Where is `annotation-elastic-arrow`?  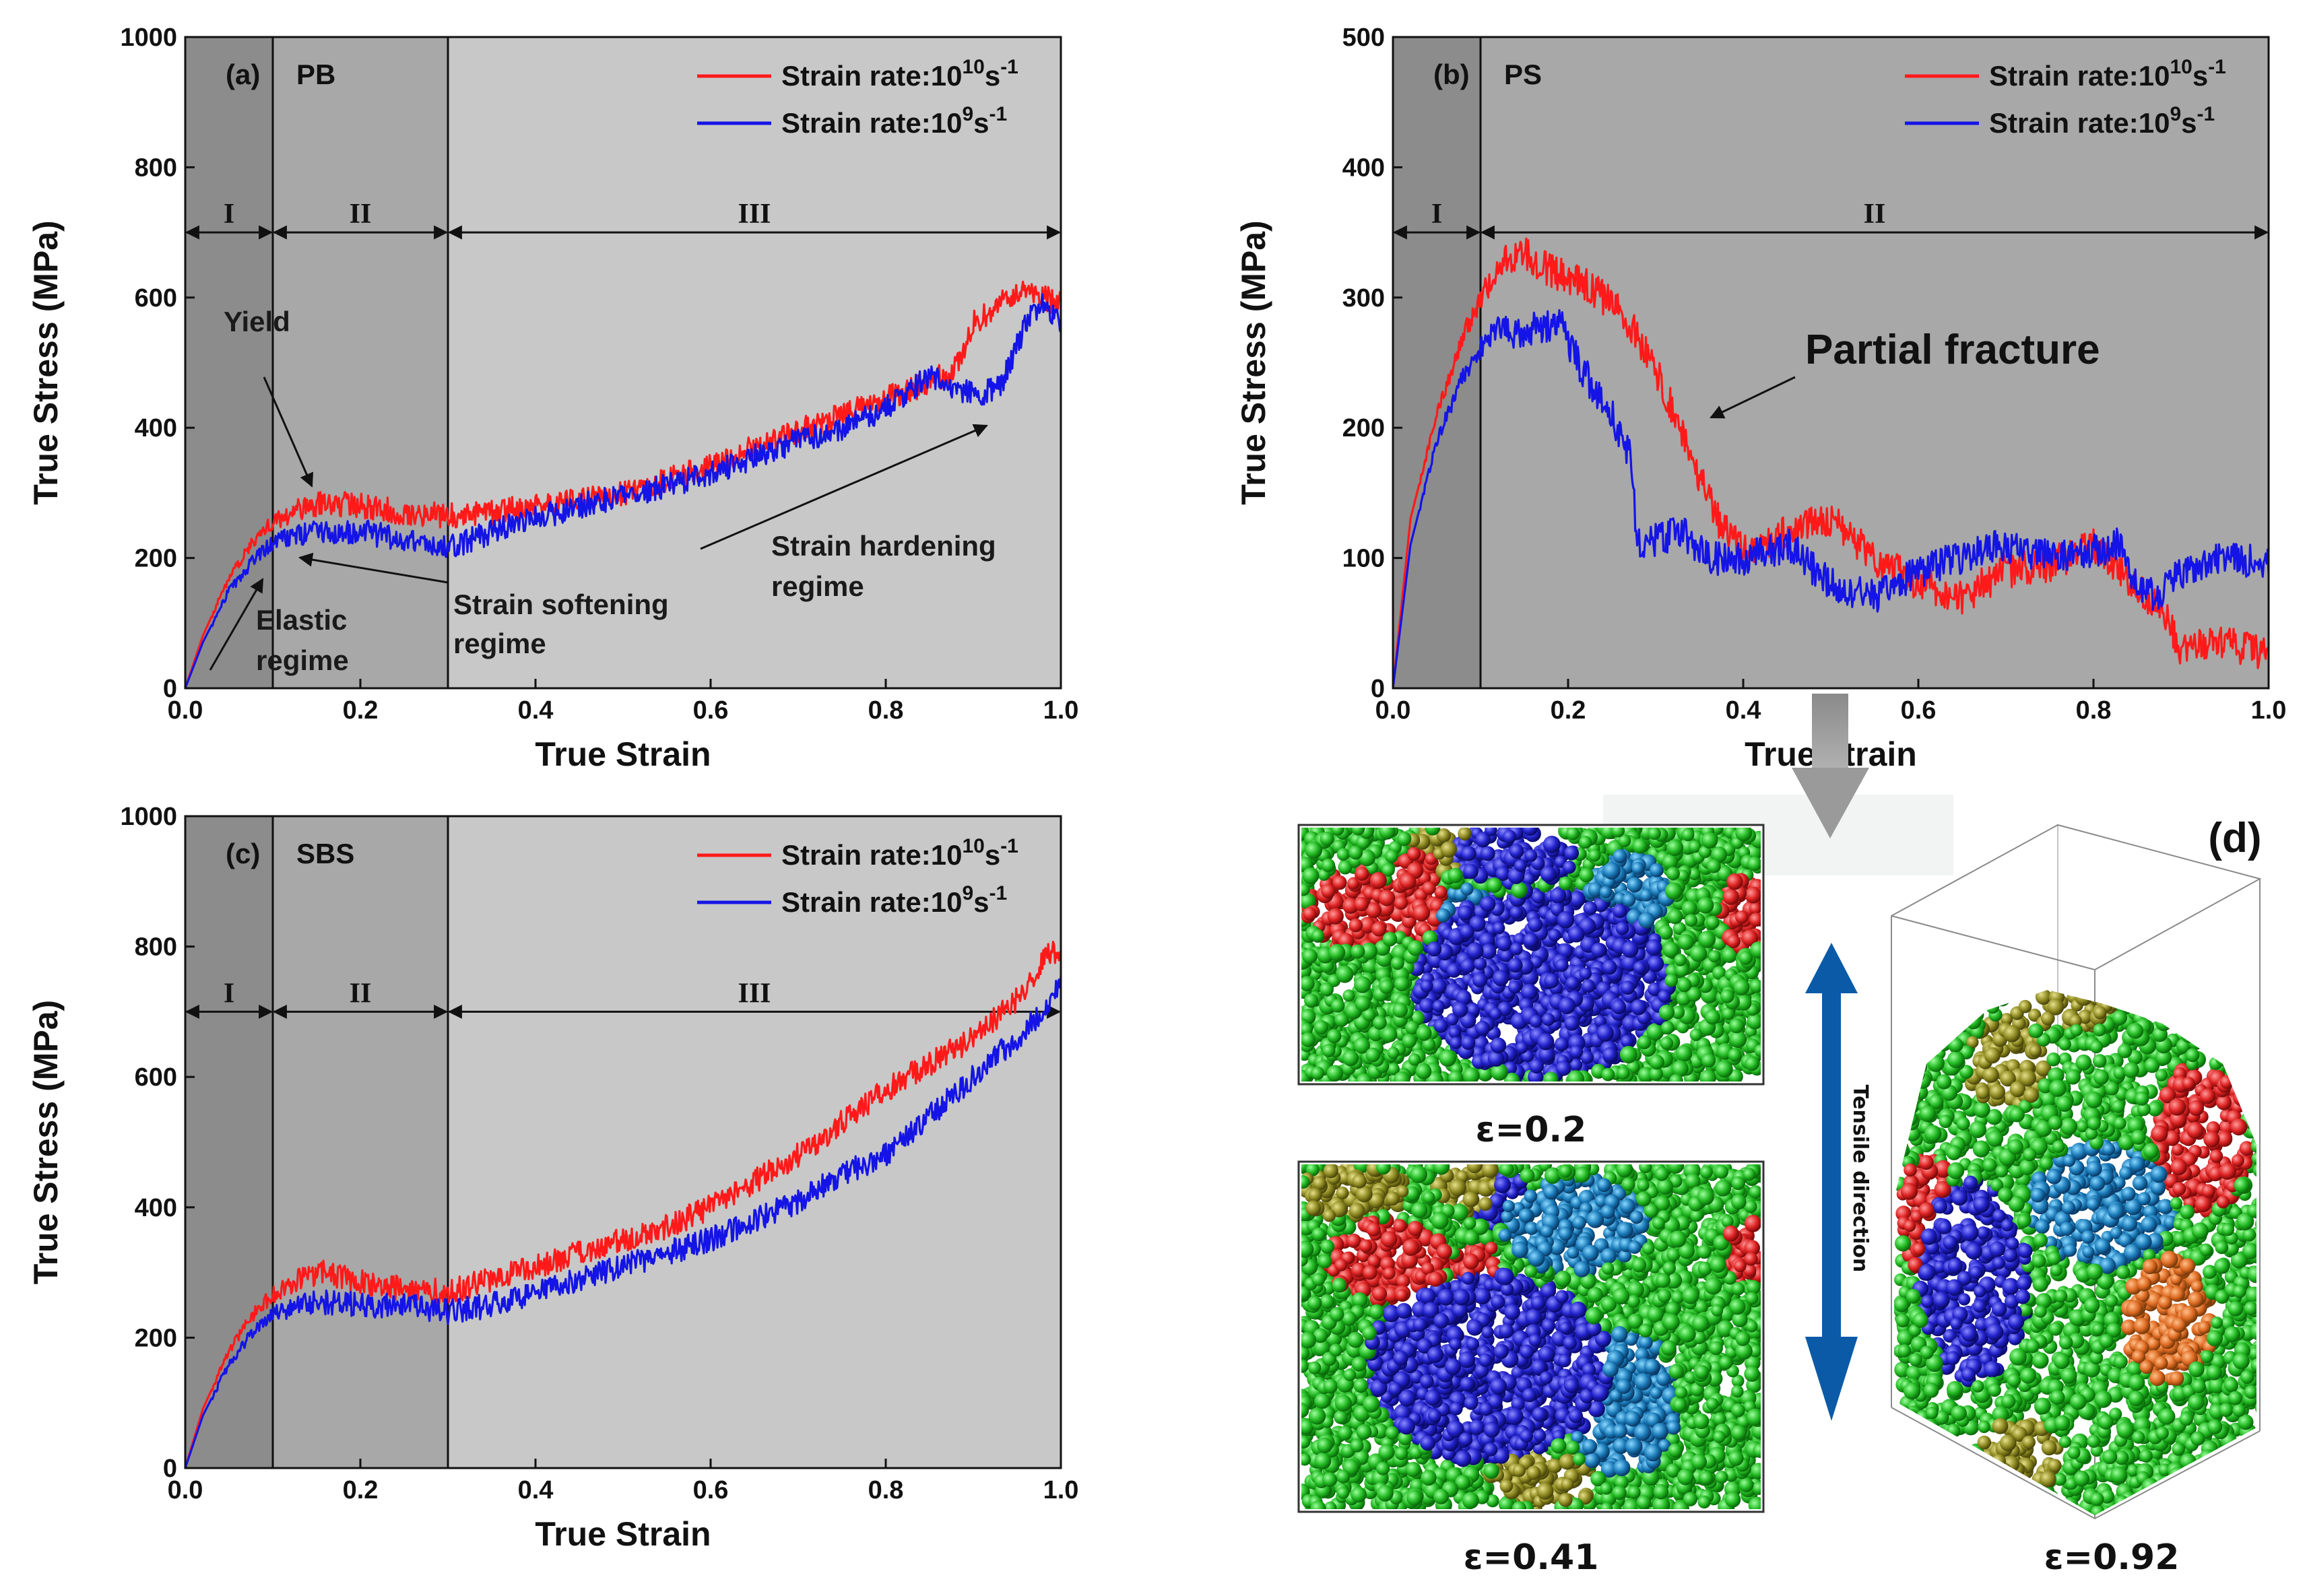
annotation-elastic-arrow is located at coordinates (236, 624).